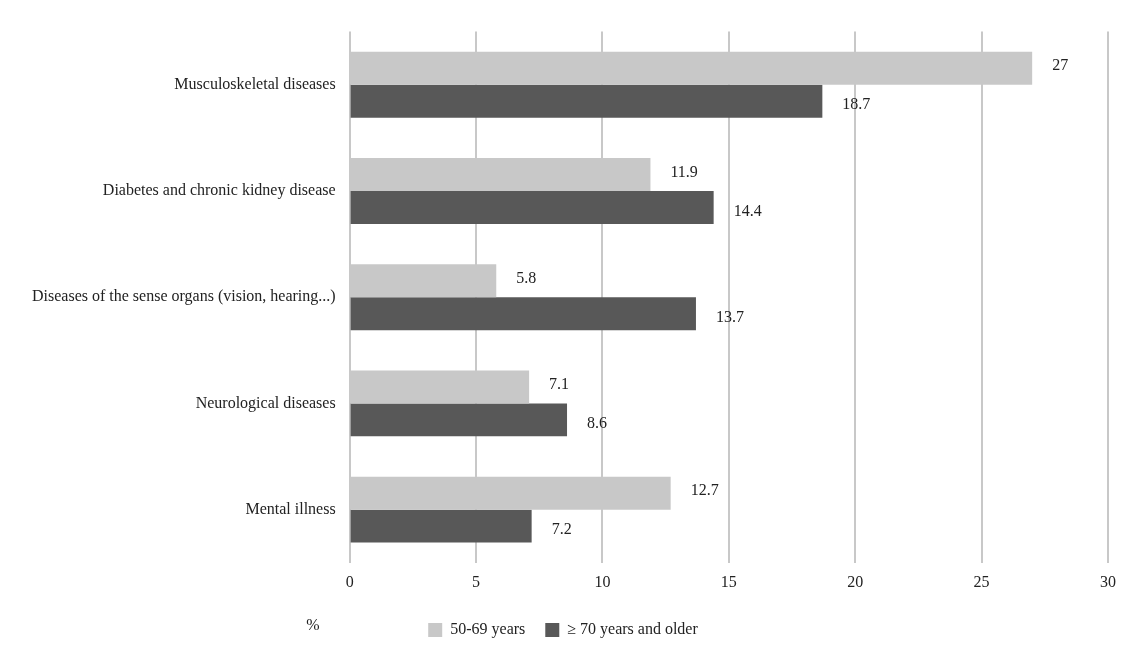 The image size is (1138, 655). I want to click on x-tick-label: 5, so click(476, 581).